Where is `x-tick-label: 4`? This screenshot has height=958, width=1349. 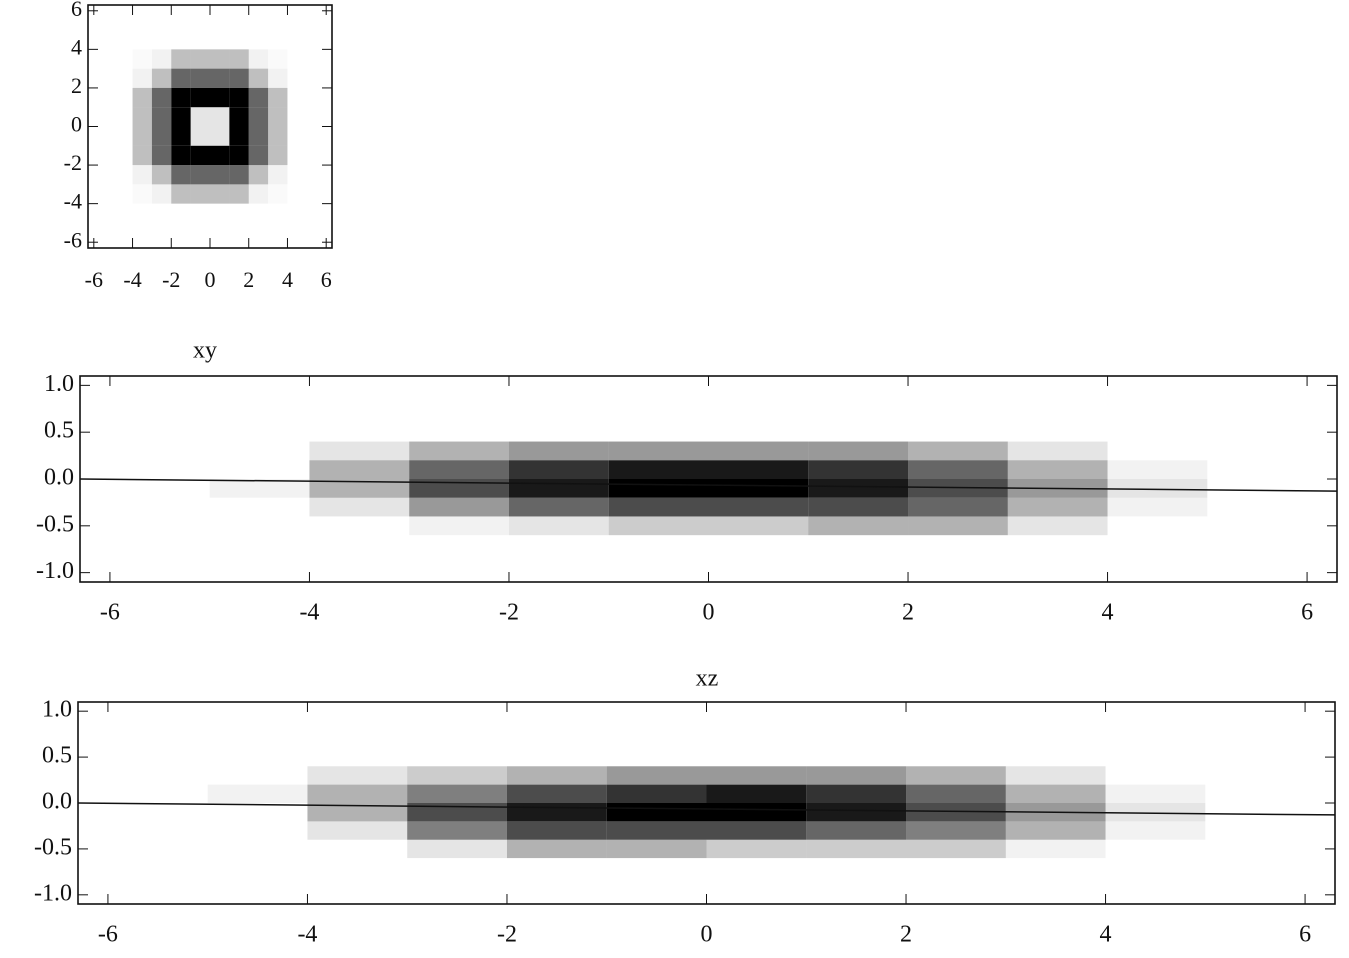
x-tick-label: 4 is located at coordinates (1108, 613).